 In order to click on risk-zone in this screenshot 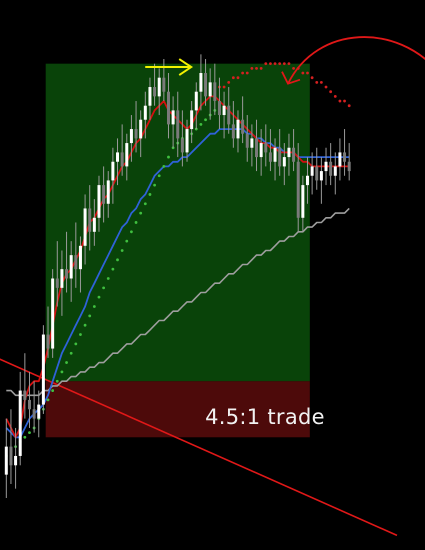, I will do `click(177, 409)`.